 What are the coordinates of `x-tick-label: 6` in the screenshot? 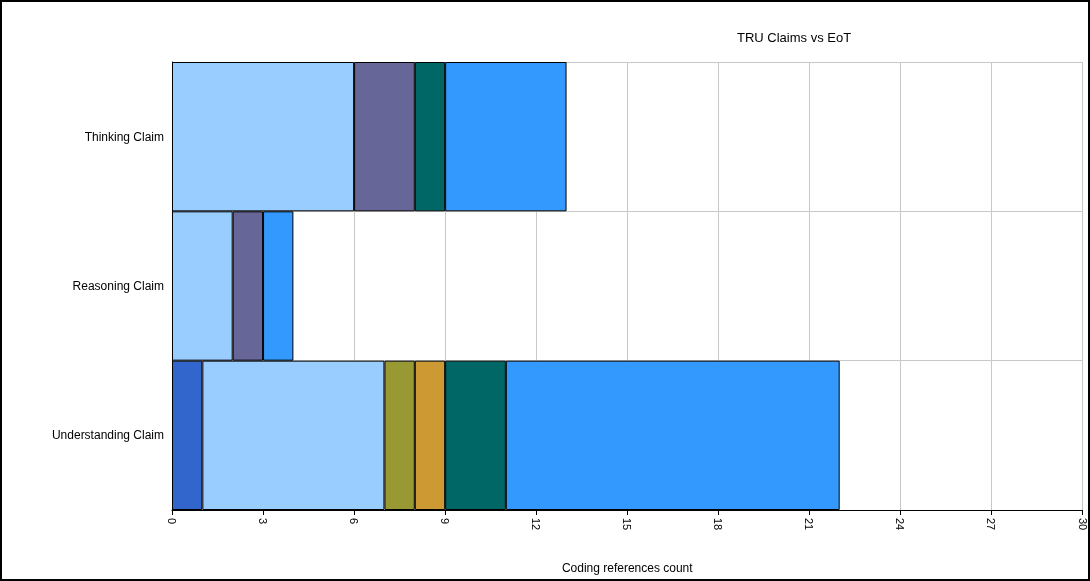 It's located at (354, 521).